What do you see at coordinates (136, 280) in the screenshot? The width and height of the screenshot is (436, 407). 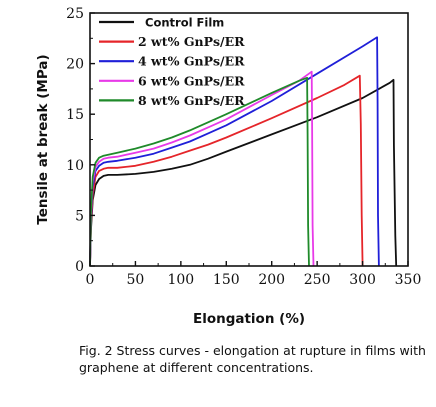 I see `x-tick-label: 50` at bounding box center [136, 280].